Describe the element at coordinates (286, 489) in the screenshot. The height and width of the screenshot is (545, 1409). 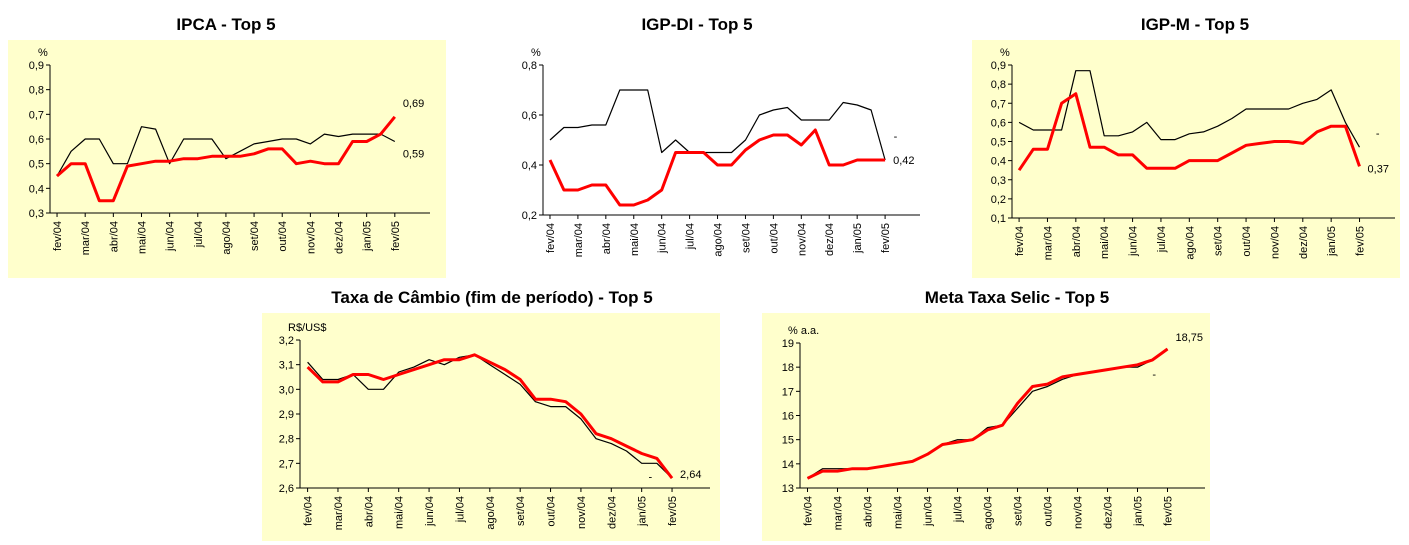
I see `y-tick-label: 2,6` at that location.